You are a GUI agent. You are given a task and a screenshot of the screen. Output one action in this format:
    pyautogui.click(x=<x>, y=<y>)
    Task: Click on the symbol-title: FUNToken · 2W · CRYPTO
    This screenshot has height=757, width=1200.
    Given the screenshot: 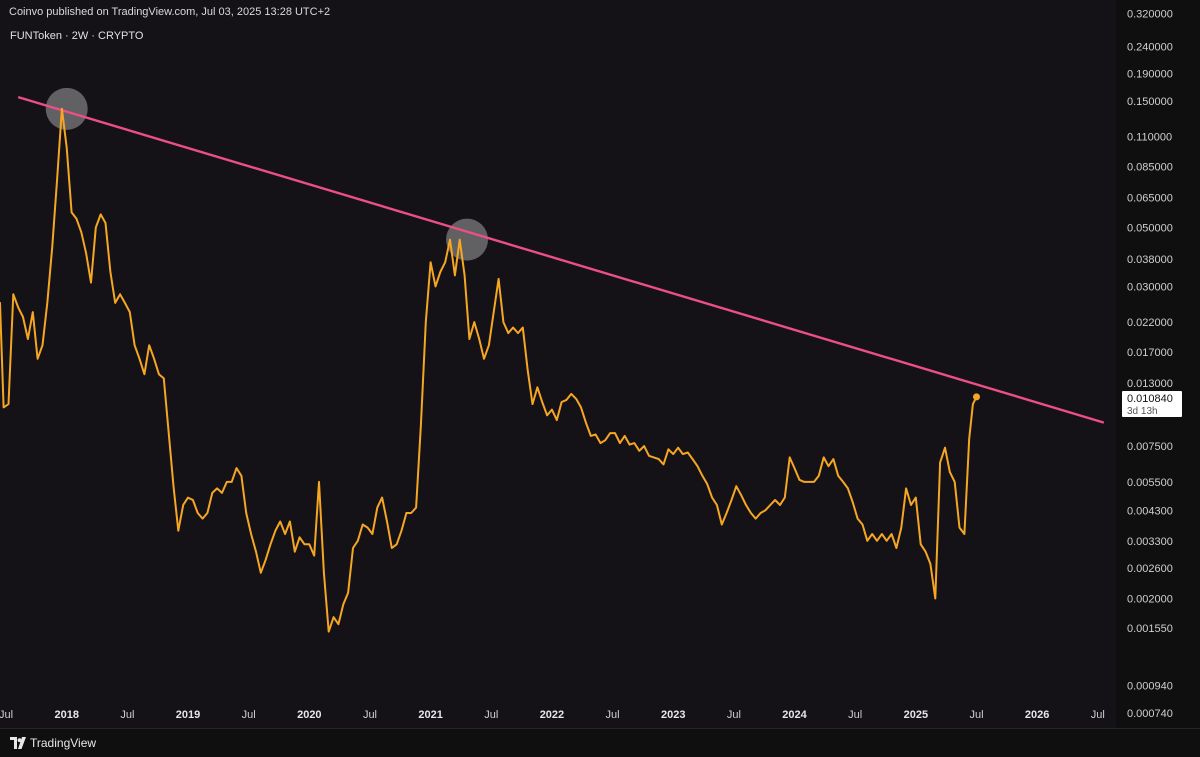 What is the action you would take?
    pyautogui.click(x=77, y=36)
    